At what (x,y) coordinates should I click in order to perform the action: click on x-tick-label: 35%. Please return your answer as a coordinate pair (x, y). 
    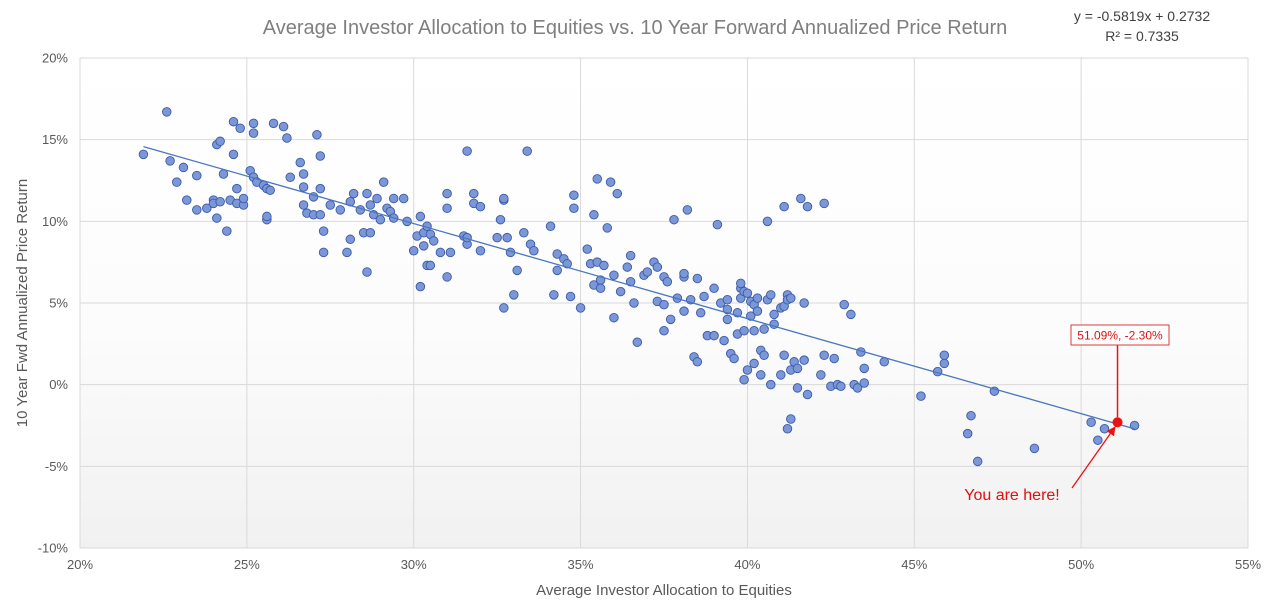
    Looking at the image, I should click on (581, 564).